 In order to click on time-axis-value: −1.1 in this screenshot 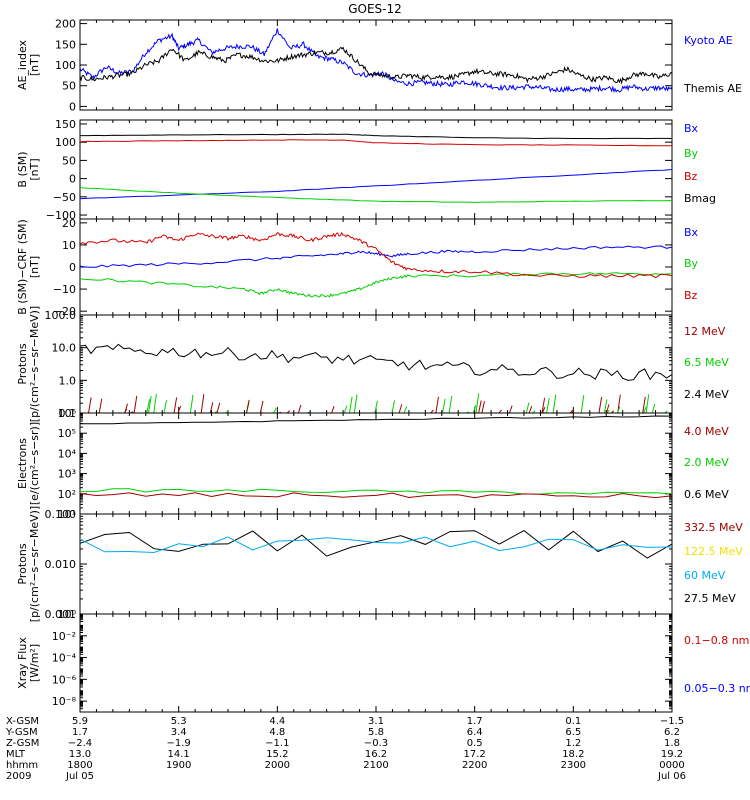, I will do `click(277, 743)`.